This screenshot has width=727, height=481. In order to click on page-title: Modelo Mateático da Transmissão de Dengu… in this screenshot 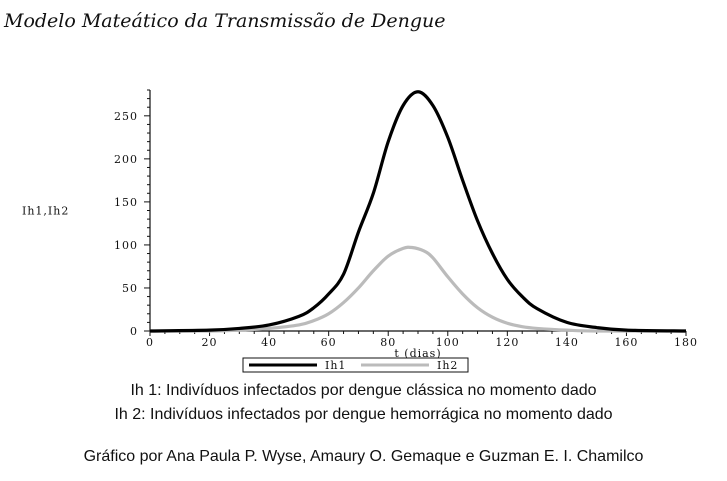, I will do `click(225, 21)`.